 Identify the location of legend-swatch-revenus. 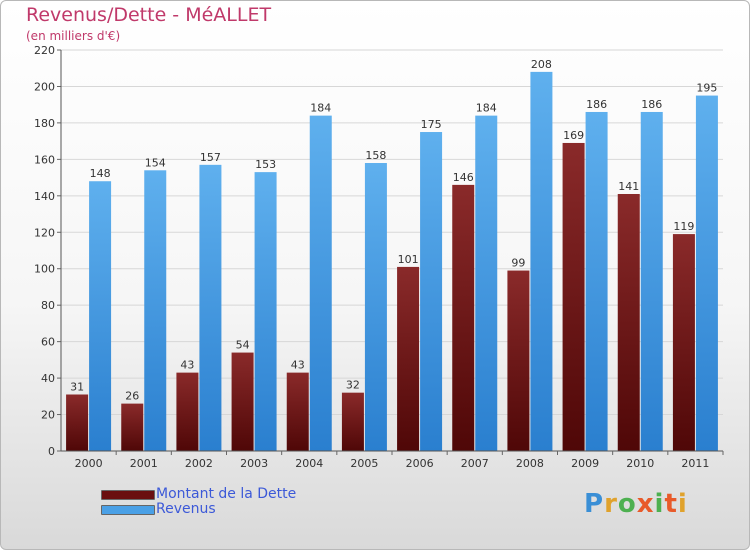
(128, 510).